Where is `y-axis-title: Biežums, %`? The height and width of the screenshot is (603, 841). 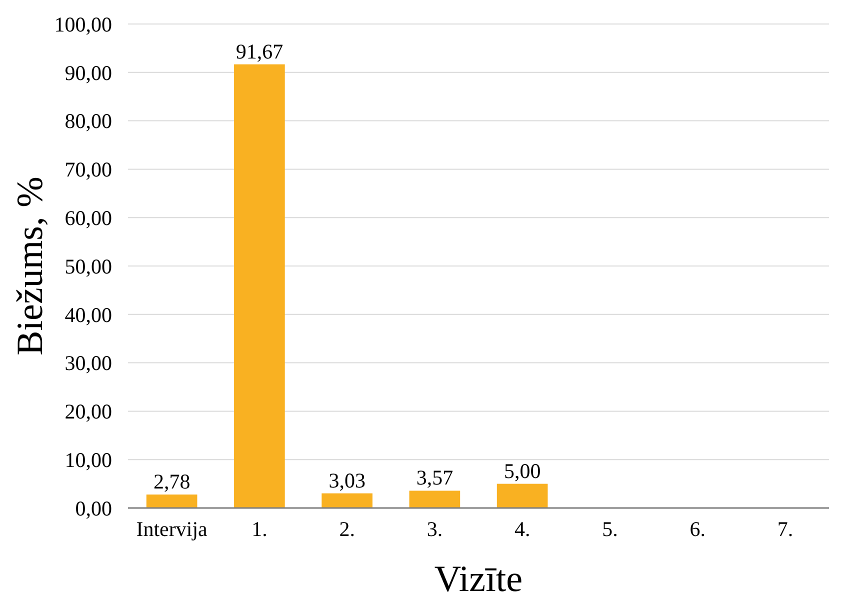
y-axis-title: Biežums, % is located at coordinates (30, 266).